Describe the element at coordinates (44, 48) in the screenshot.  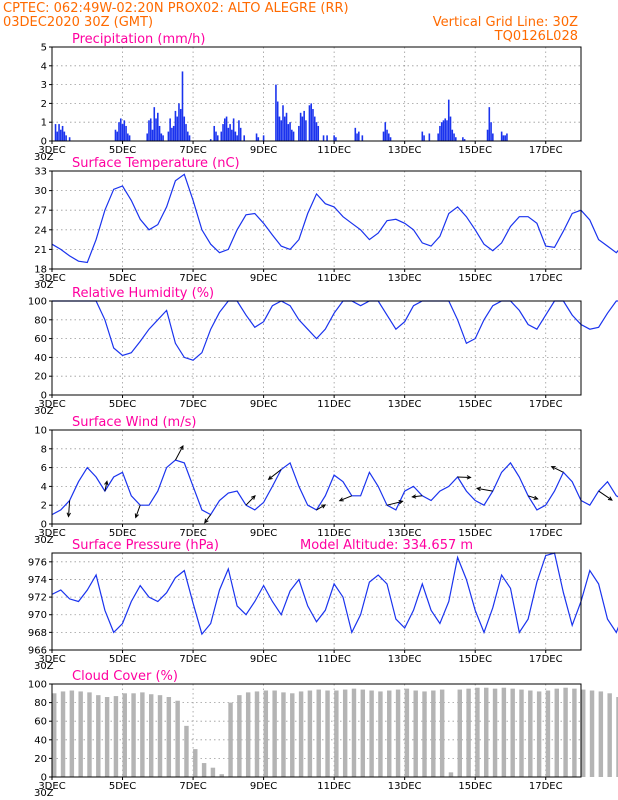
I see `y-tick-label: 5` at that location.